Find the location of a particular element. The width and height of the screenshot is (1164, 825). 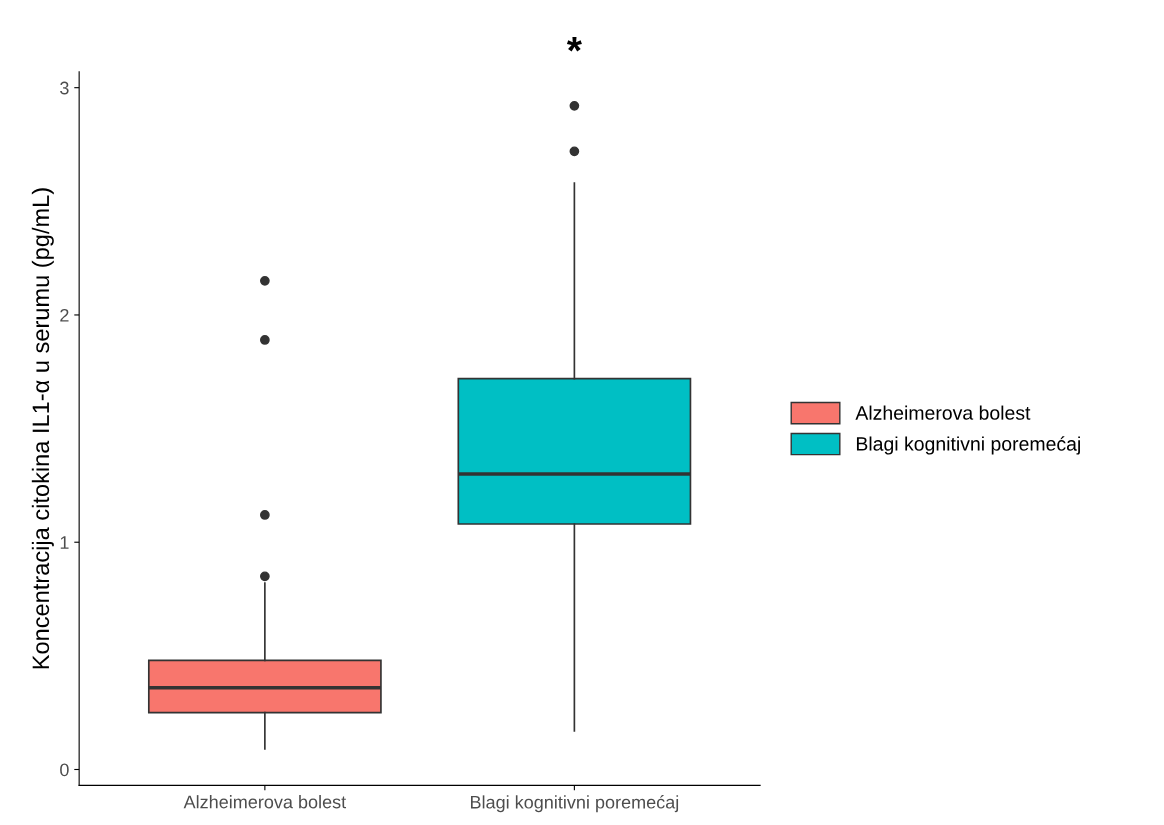

y-tick-label: 1 is located at coordinates (64, 542).